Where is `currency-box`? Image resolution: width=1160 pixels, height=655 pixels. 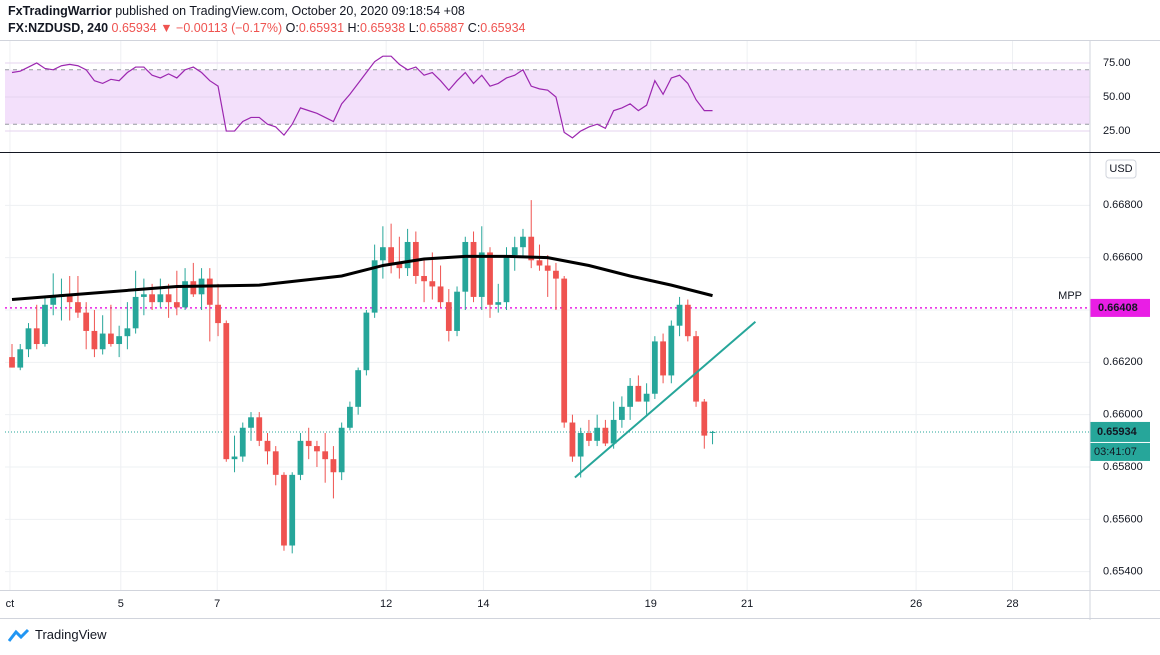
currency-box is located at coordinates (1121, 169).